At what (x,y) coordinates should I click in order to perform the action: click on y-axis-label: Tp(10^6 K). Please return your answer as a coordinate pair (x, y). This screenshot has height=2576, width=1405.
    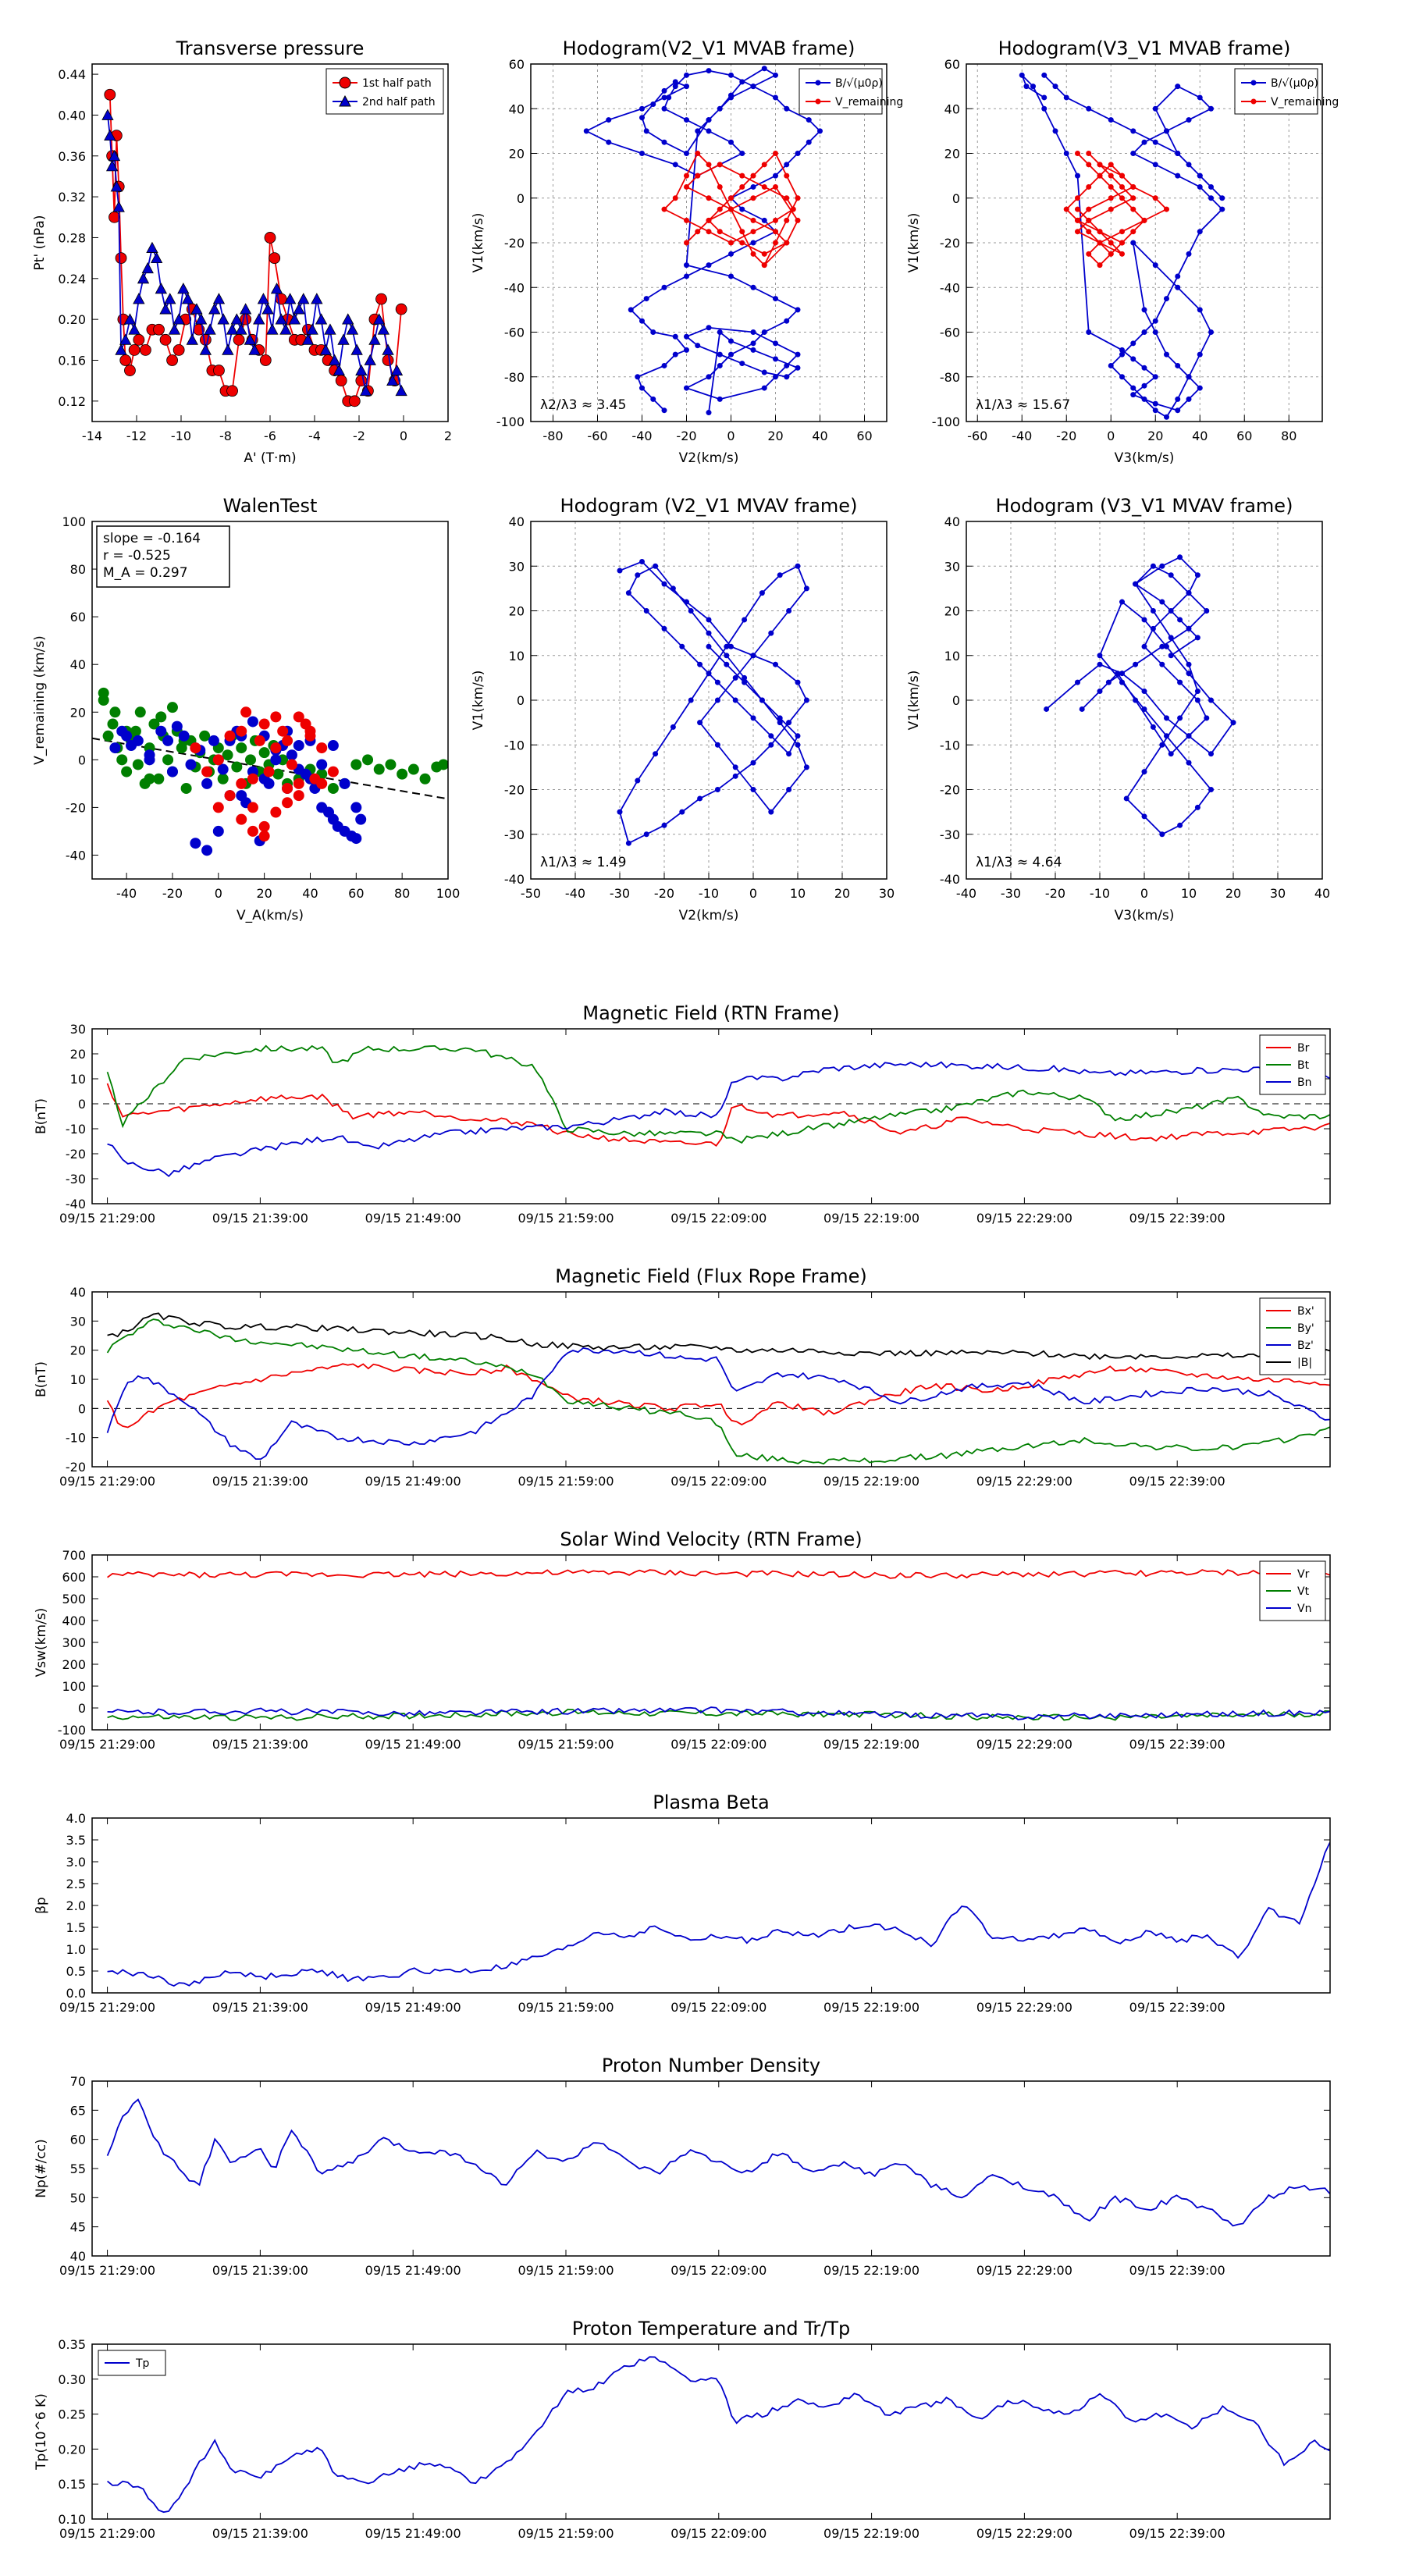
    Looking at the image, I should click on (41, 2432).